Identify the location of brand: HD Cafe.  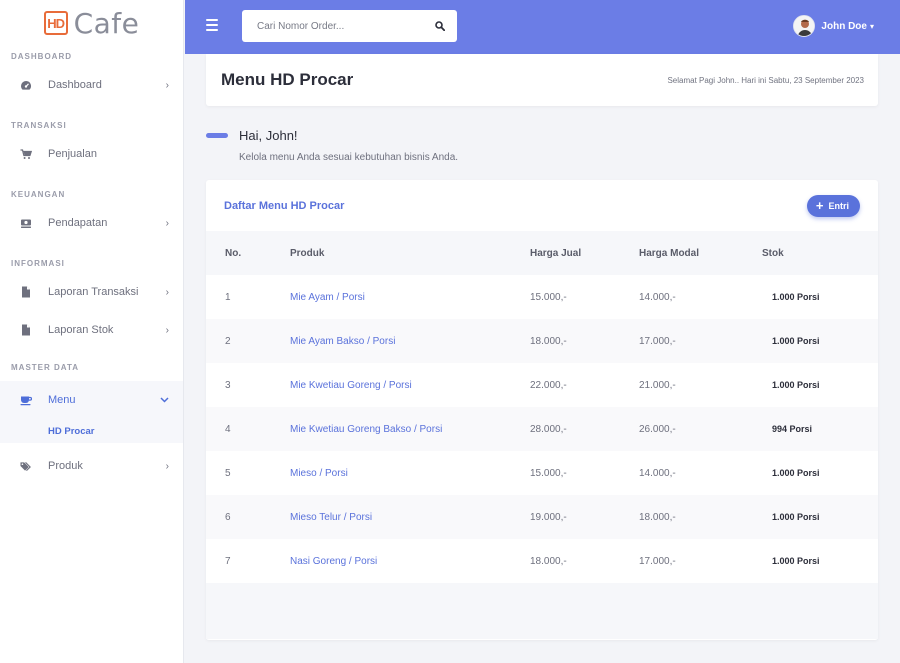
(91, 23).